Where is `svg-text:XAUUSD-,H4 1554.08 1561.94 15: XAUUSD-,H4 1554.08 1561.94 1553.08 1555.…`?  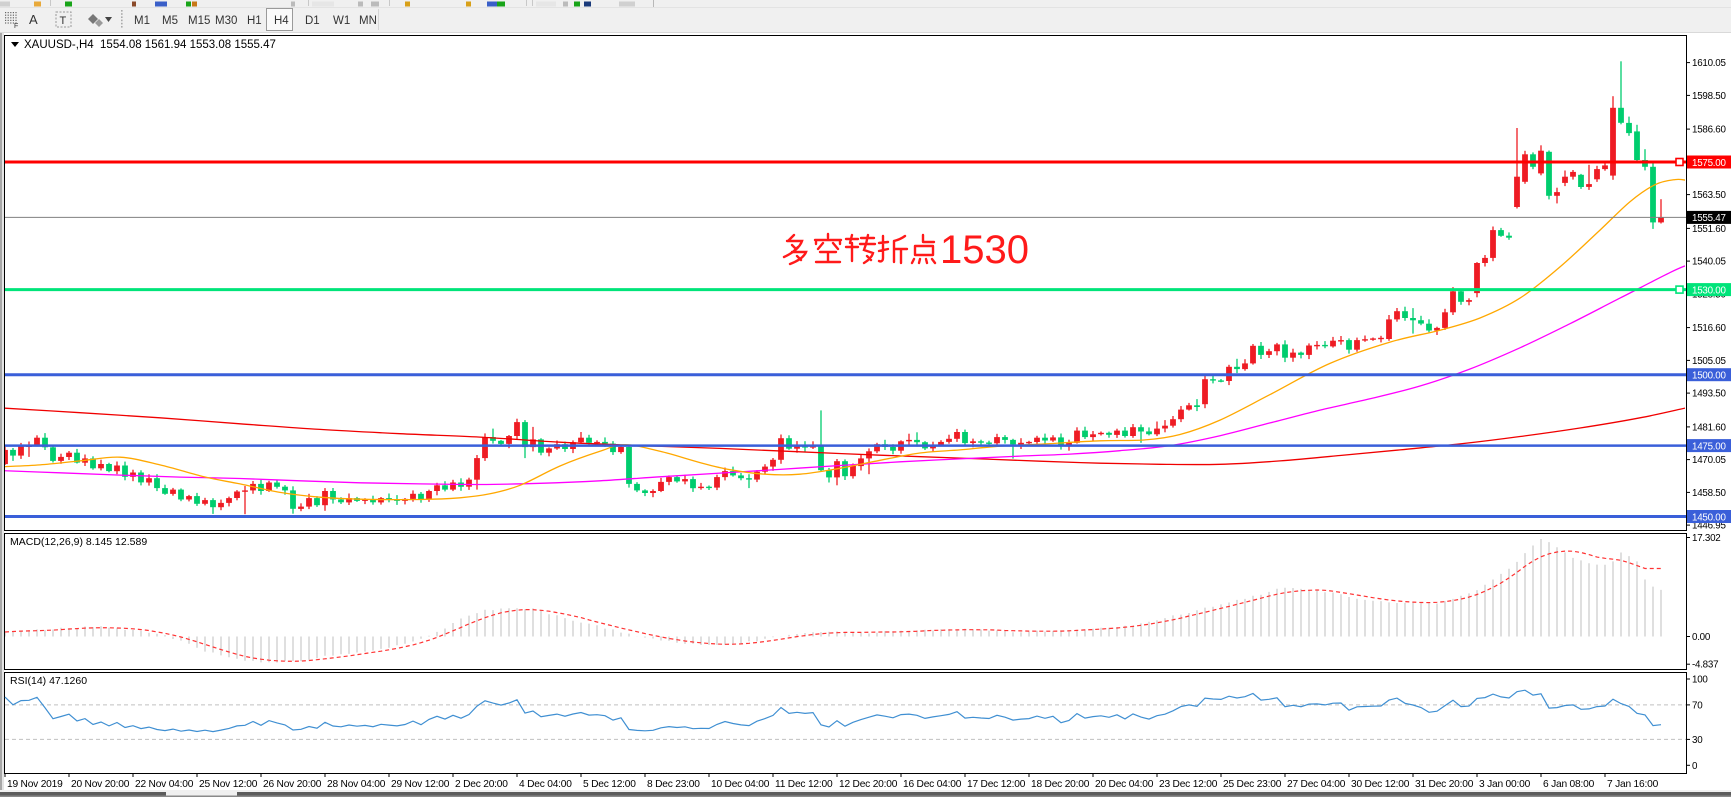 svg-text:XAUUSD-,H4 1554.08 1561.94 15: XAUUSD-,H4 1554.08 1561.94 1553.08 1555.… is located at coordinates (150, 45).